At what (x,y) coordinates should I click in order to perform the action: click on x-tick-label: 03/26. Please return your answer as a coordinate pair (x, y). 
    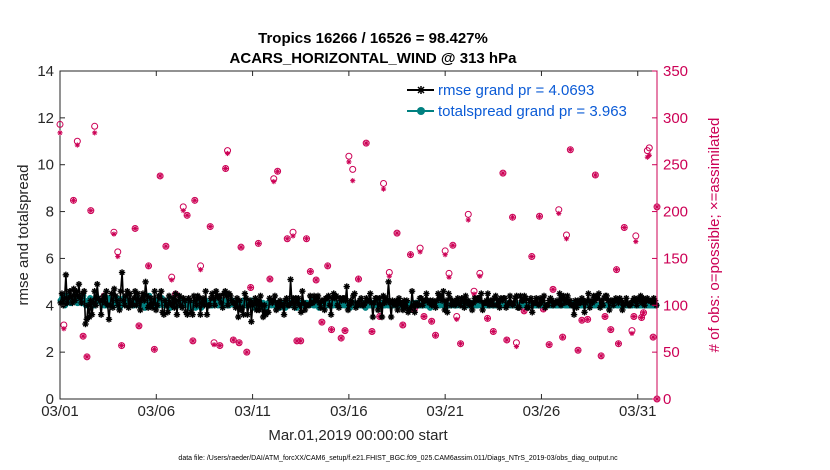
    Looking at the image, I should click on (542, 411).